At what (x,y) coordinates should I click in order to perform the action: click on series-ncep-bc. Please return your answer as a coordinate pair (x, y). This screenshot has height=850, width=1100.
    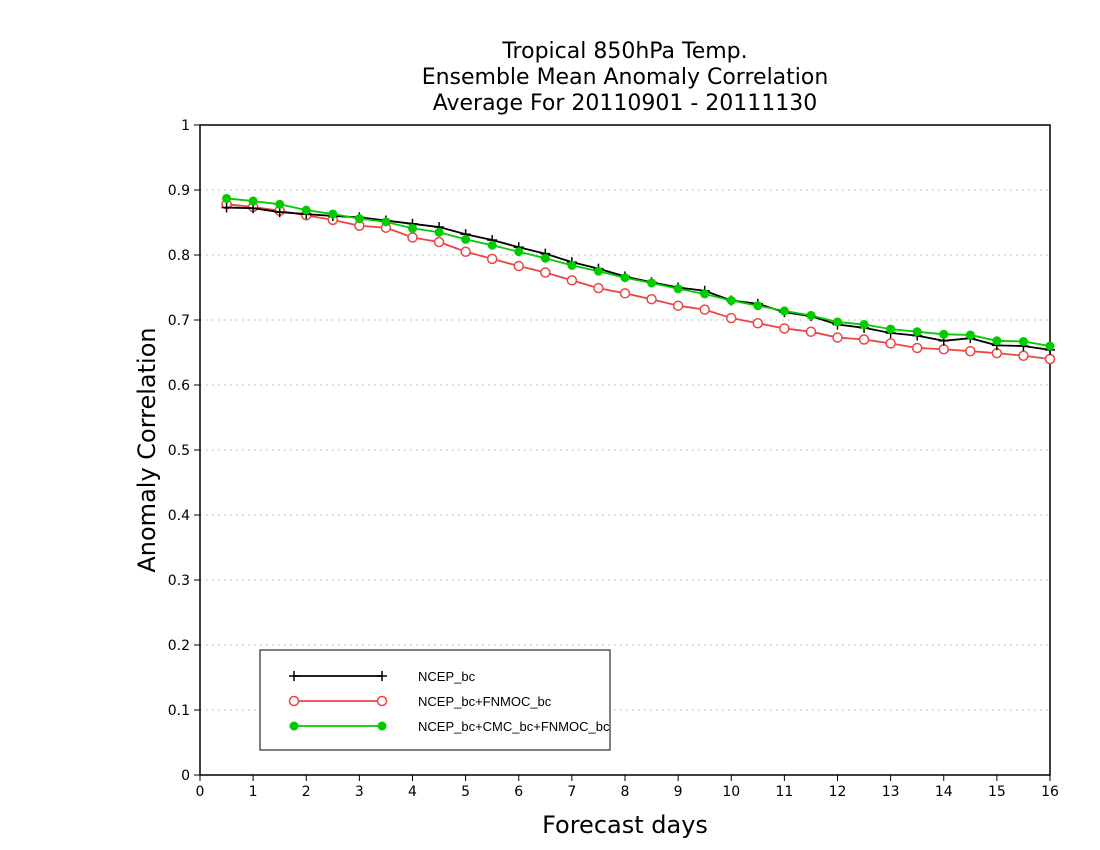
    Looking at the image, I should click on (638, 278).